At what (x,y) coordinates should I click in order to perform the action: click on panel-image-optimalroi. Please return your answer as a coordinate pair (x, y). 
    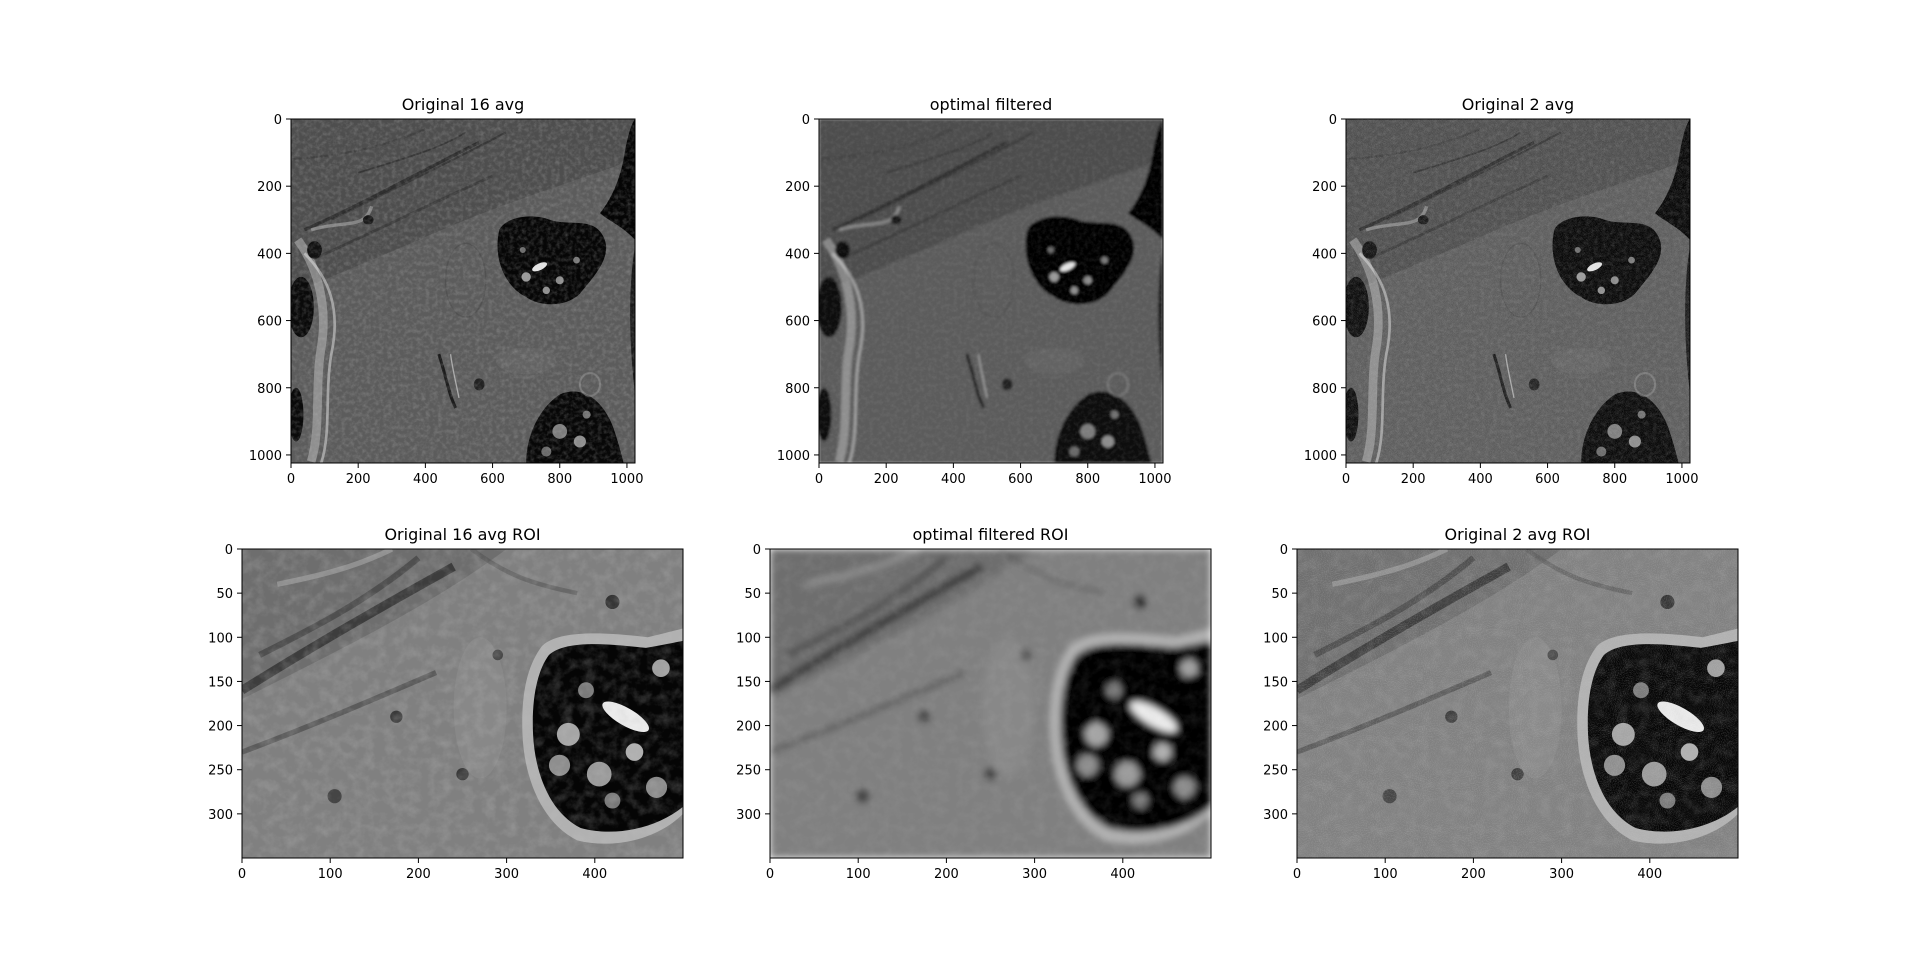
    Looking at the image, I should click on (990, 703).